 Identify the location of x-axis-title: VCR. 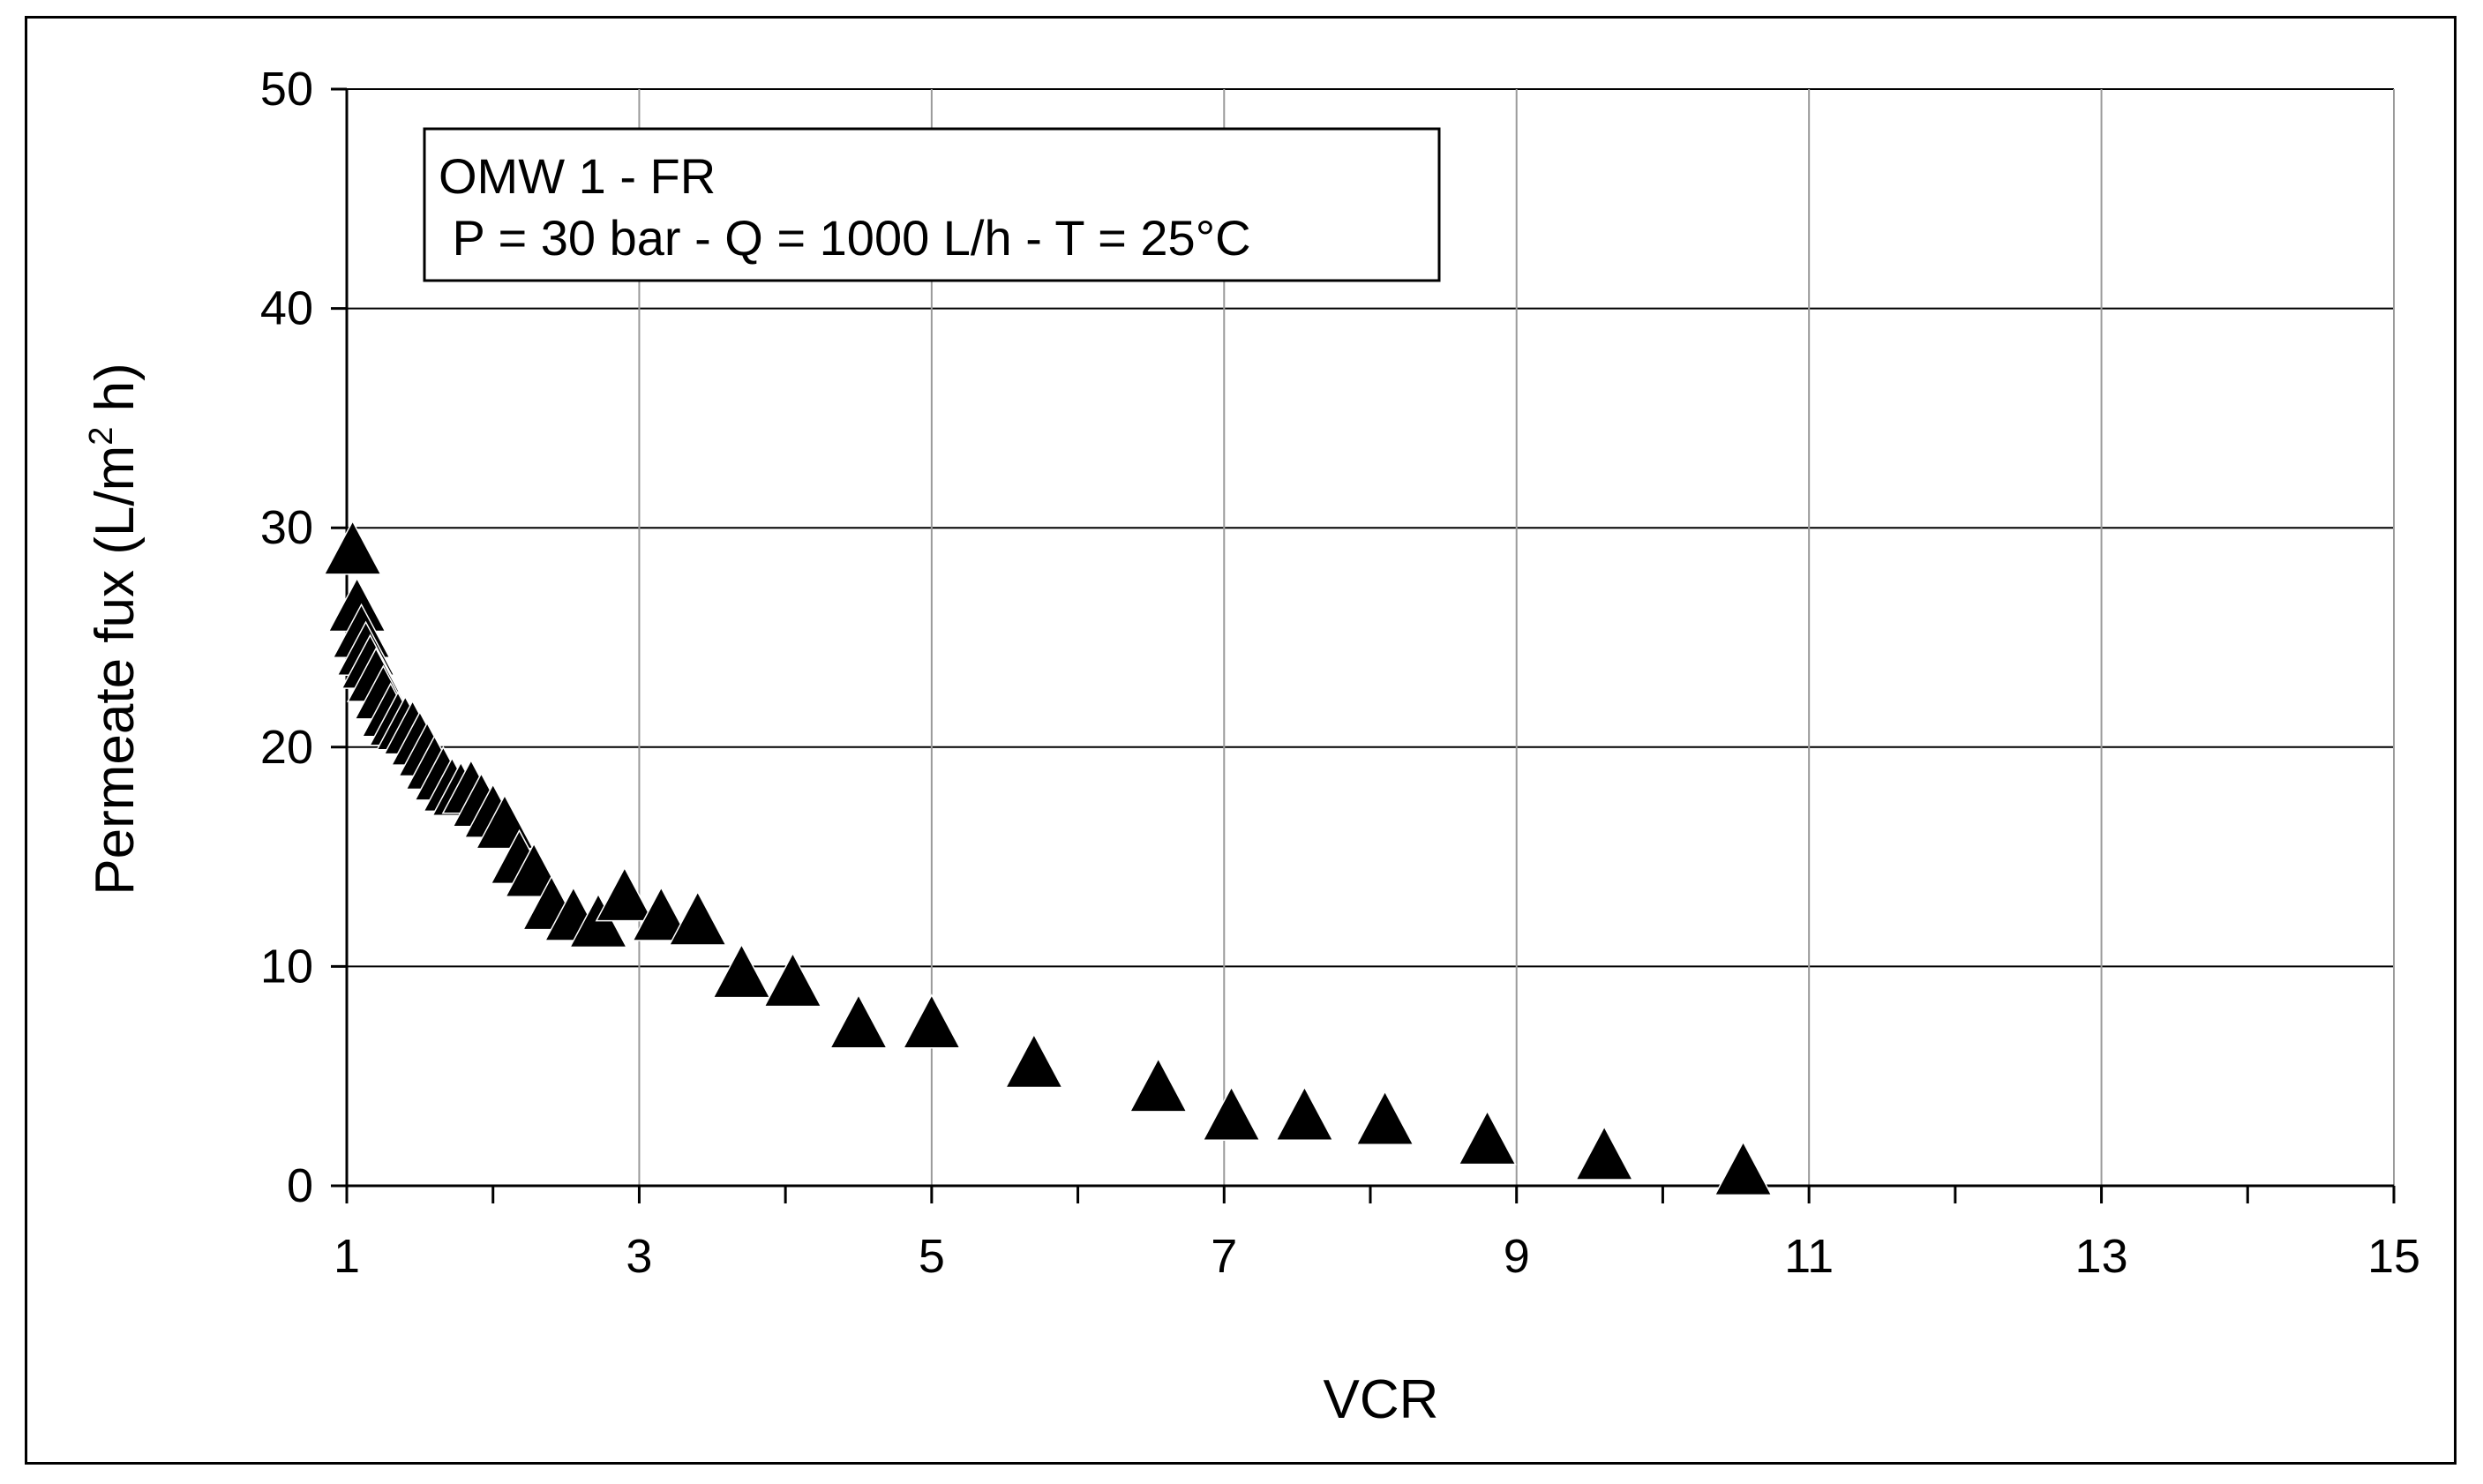
(1381, 1399).